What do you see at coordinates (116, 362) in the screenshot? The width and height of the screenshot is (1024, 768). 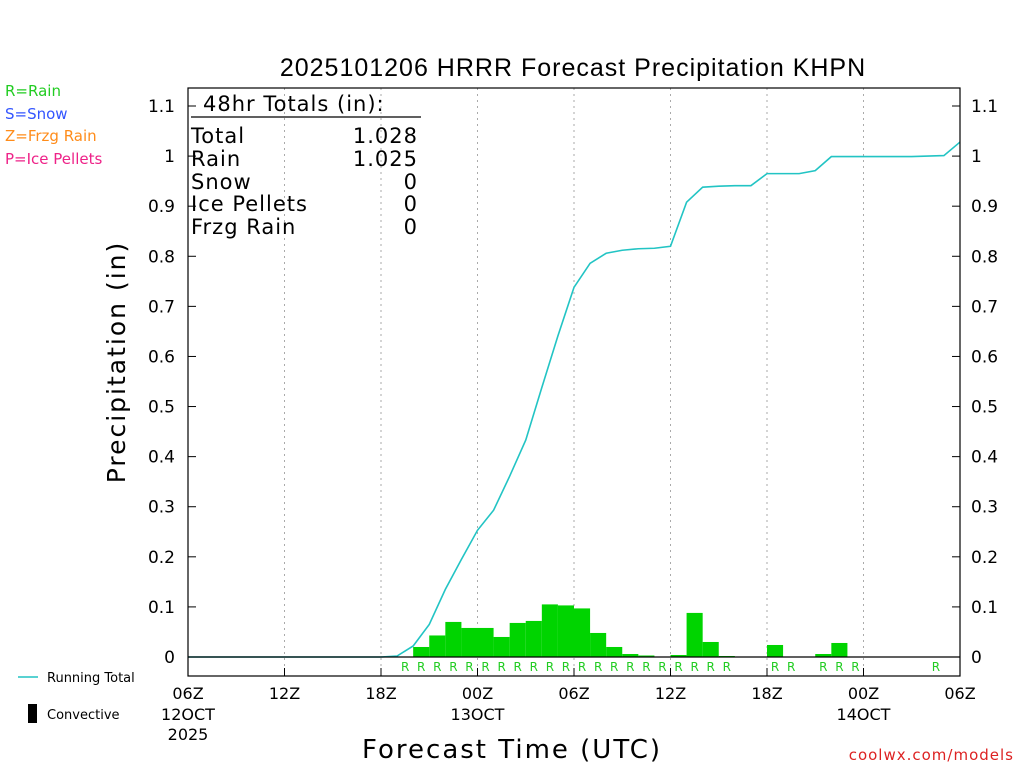 I see `y-axis-title: Precipitation (in)` at bounding box center [116, 362].